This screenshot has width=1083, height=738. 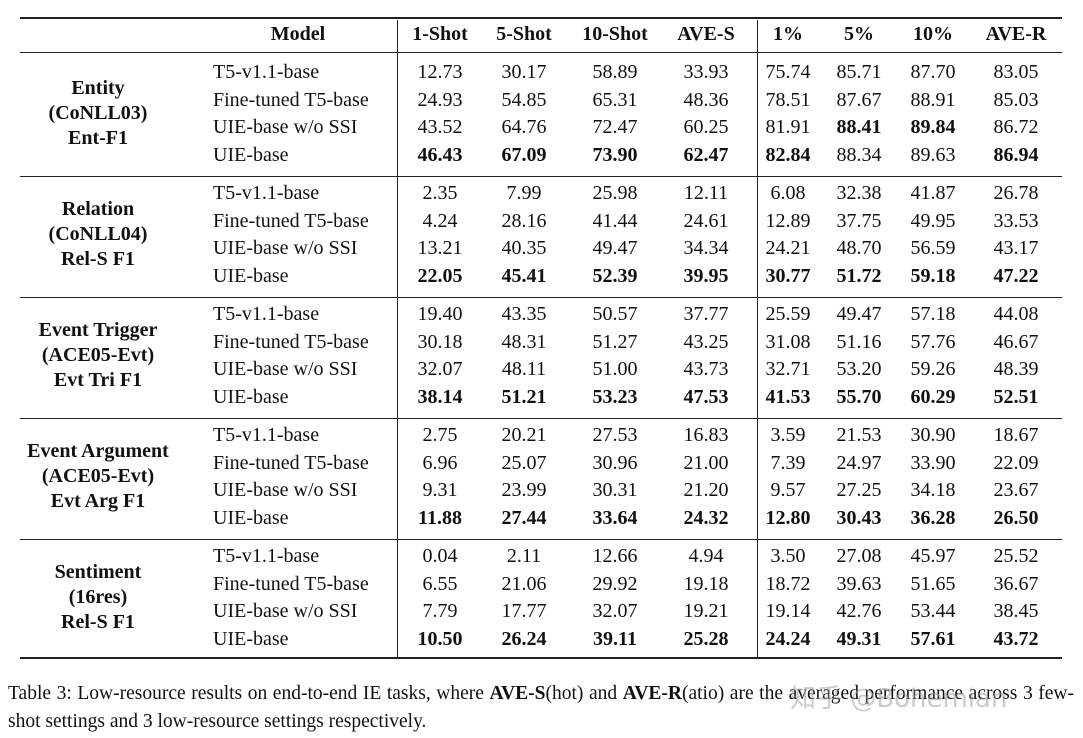 What do you see at coordinates (859, 275) in the screenshot?
I see `cell-value: 51.72` at bounding box center [859, 275].